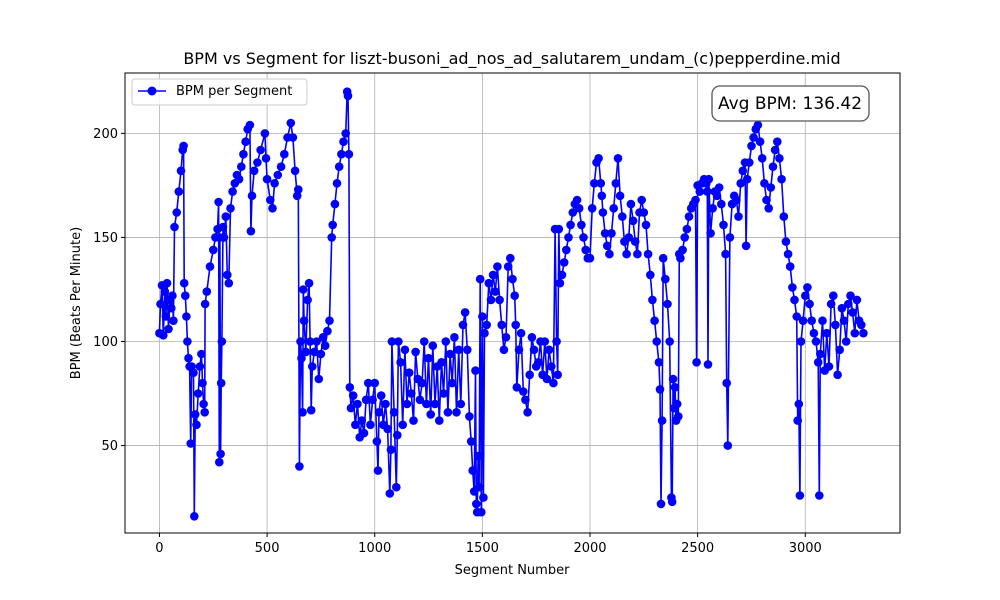 The image size is (1000, 600). What do you see at coordinates (159, 548) in the screenshot?
I see `x-tick-label: 0` at bounding box center [159, 548].